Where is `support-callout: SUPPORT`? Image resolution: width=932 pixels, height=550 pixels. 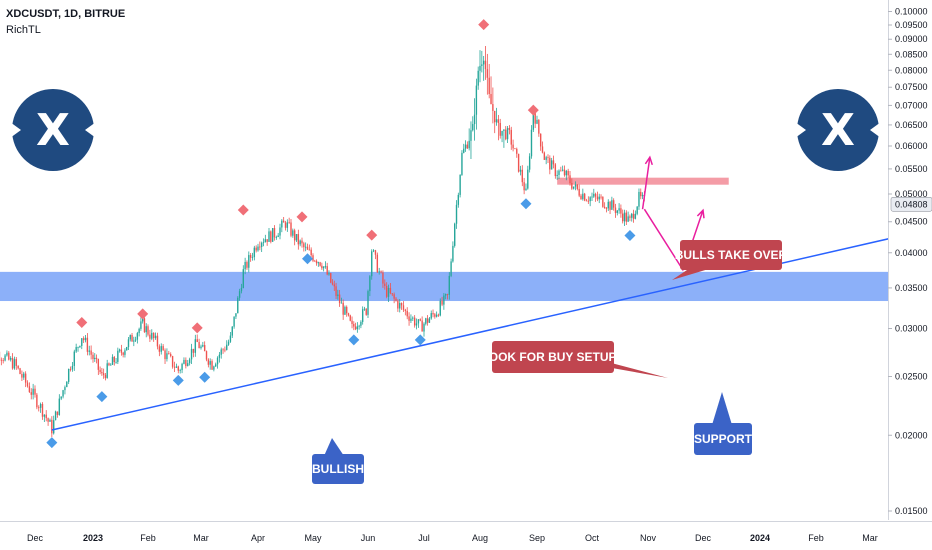
support-callout: SUPPORT is located at coordinates (723, 423).